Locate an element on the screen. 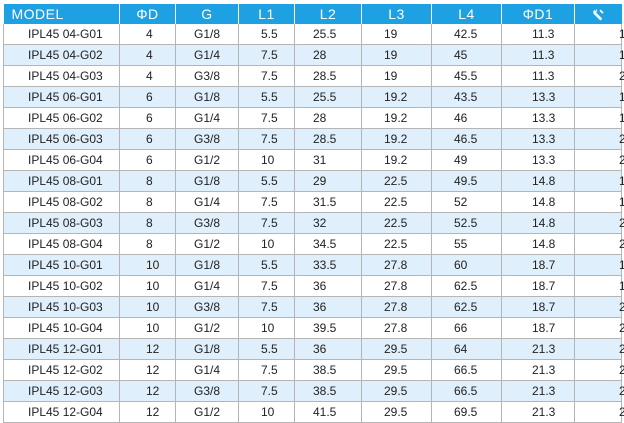  l4-cell: 64 is located at coordinates (466, 349).